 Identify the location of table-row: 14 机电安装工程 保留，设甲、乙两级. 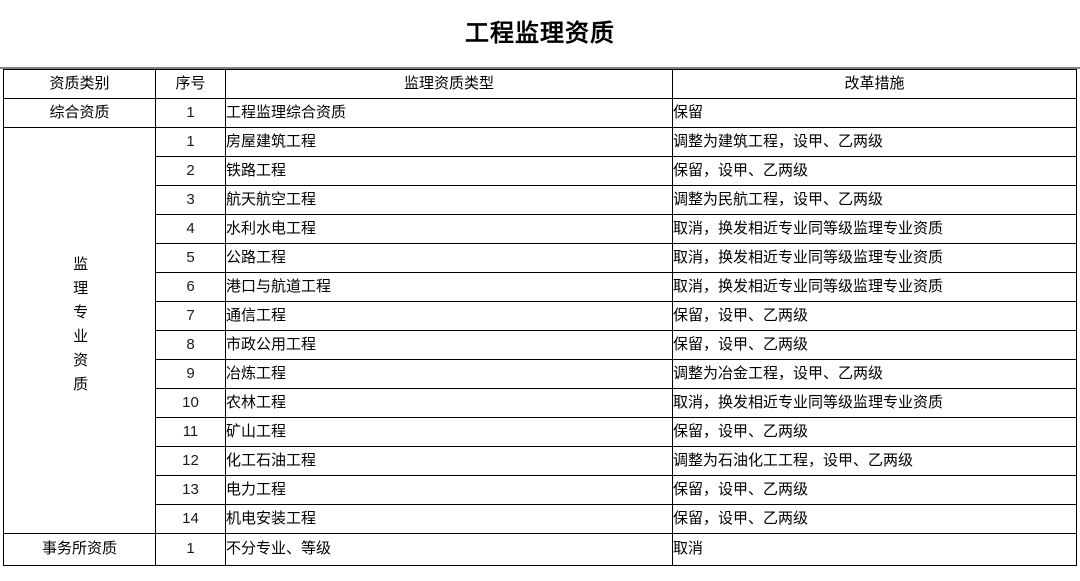
(540, 519).